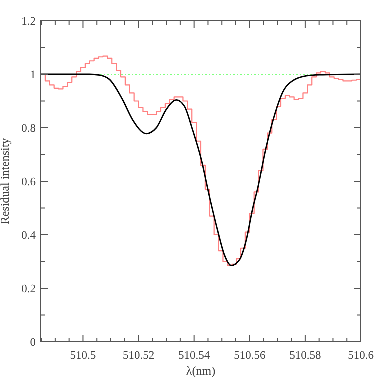 This screenshot has height=382, width=382. I want to click on x-tick-label: 510.58, so click(306, 356).